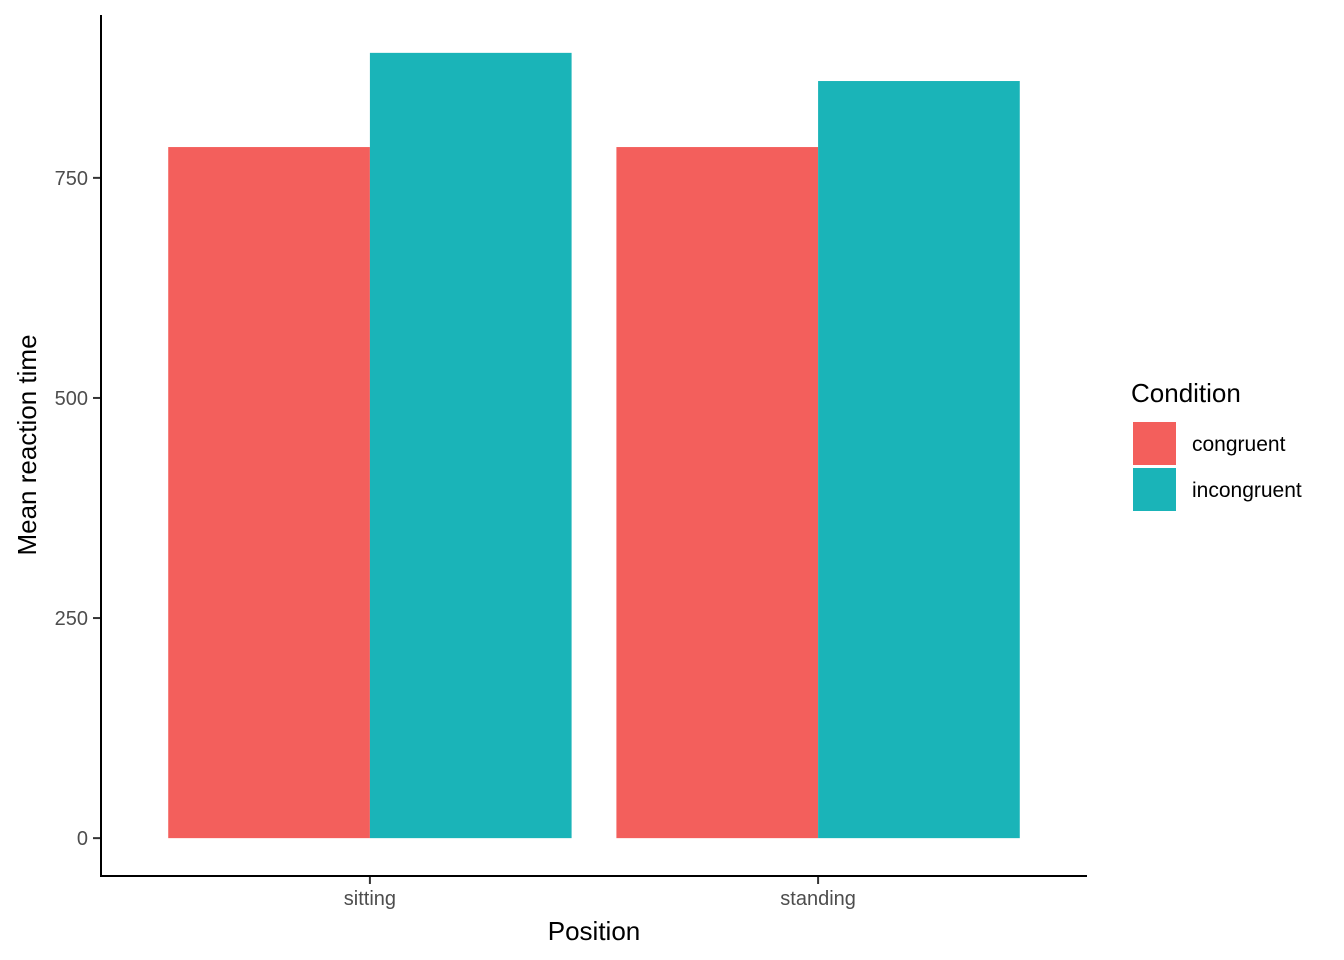 Image resolution: width=1344 pixels, height=960 pixels. Describe the element at coordinates (1186, 393) in the screenshot. I see `legend-title: Condition` at that location.